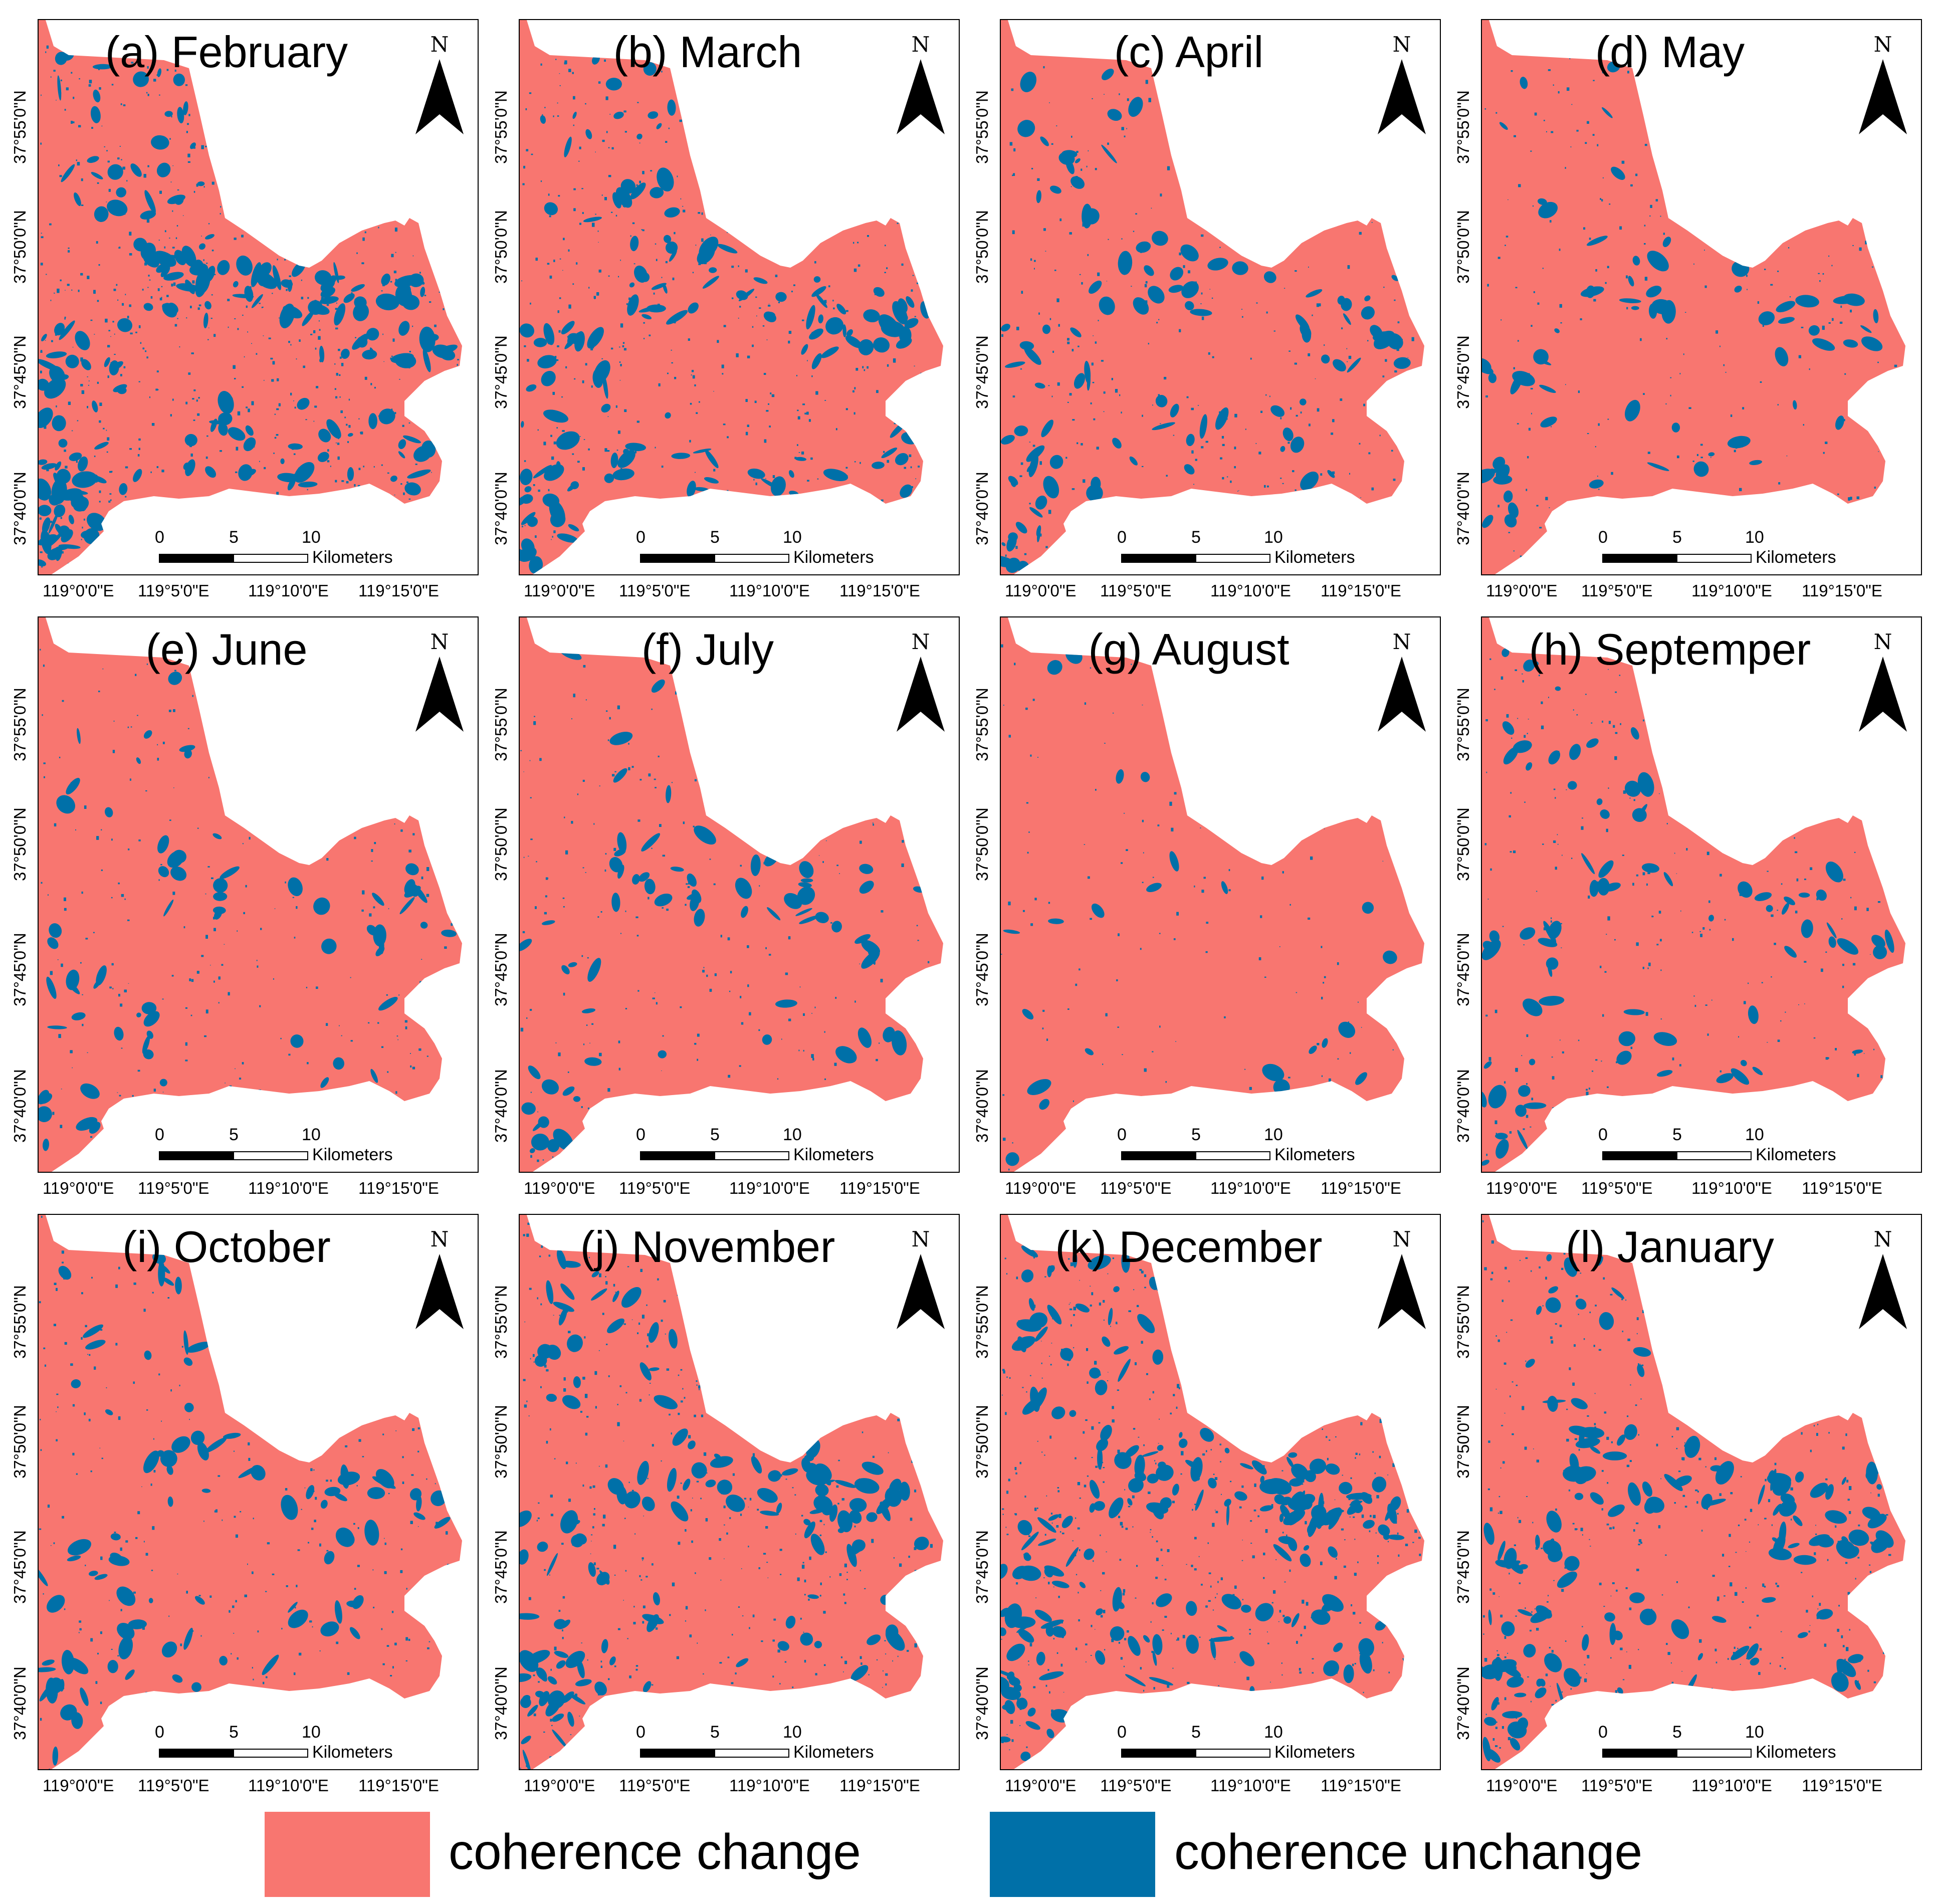  Describe the element at coordinates (739, 1492) in the screenshot. I see `map-frame: (j) November N 0 5 10 Kilometers` at that location.